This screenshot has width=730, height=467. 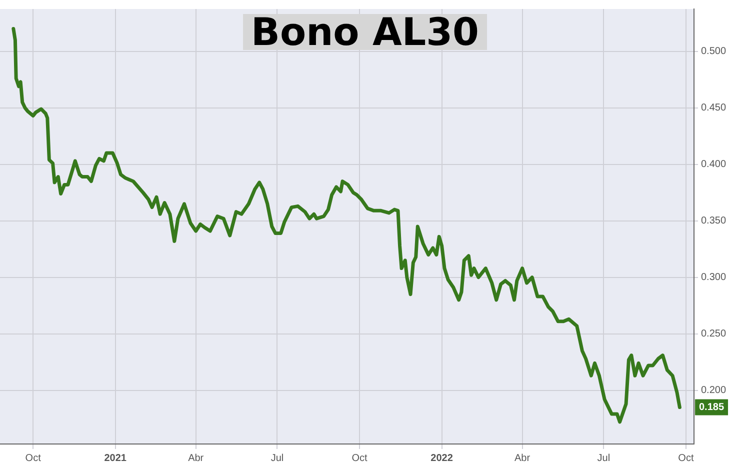 I want to click on y-tick-label: 0.300, so click(x=713, y=278).